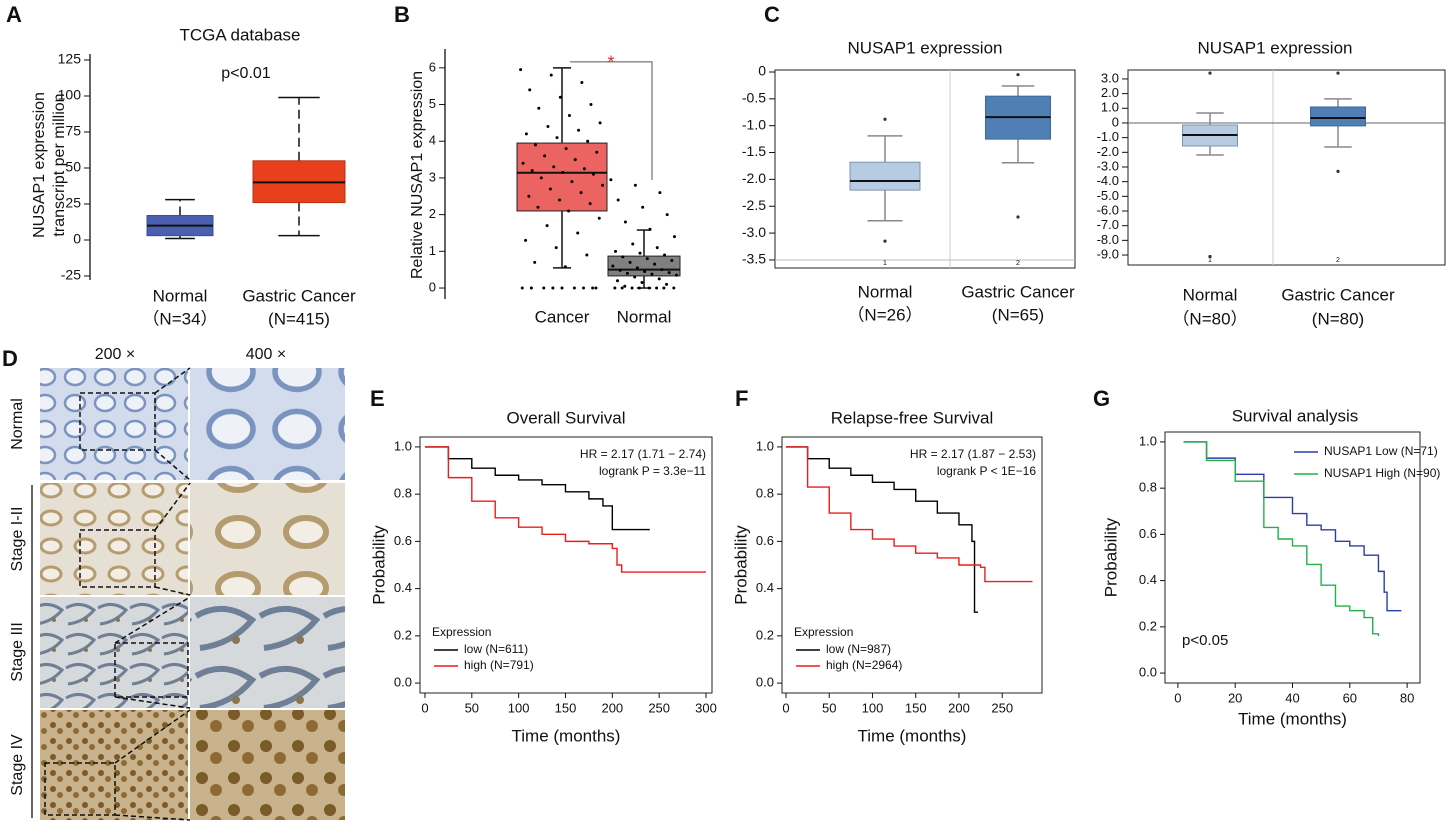 The image size is (1451, 823). What do you see at coordinates (765, 682) in the screenshot?
I see `y-tick-label: 0.0` at bounding box center [765, 682].